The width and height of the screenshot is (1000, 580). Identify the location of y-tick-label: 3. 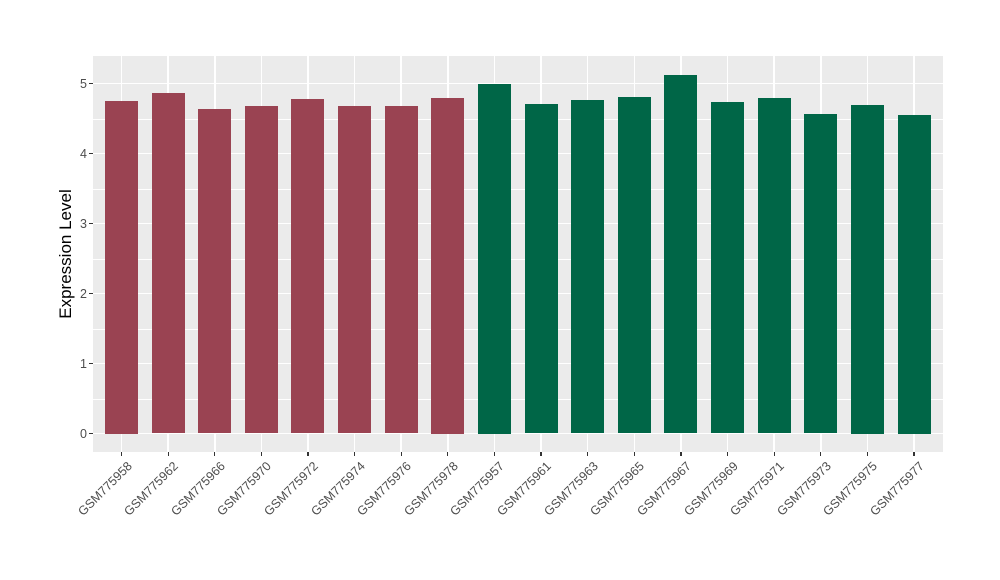
(83, 223).